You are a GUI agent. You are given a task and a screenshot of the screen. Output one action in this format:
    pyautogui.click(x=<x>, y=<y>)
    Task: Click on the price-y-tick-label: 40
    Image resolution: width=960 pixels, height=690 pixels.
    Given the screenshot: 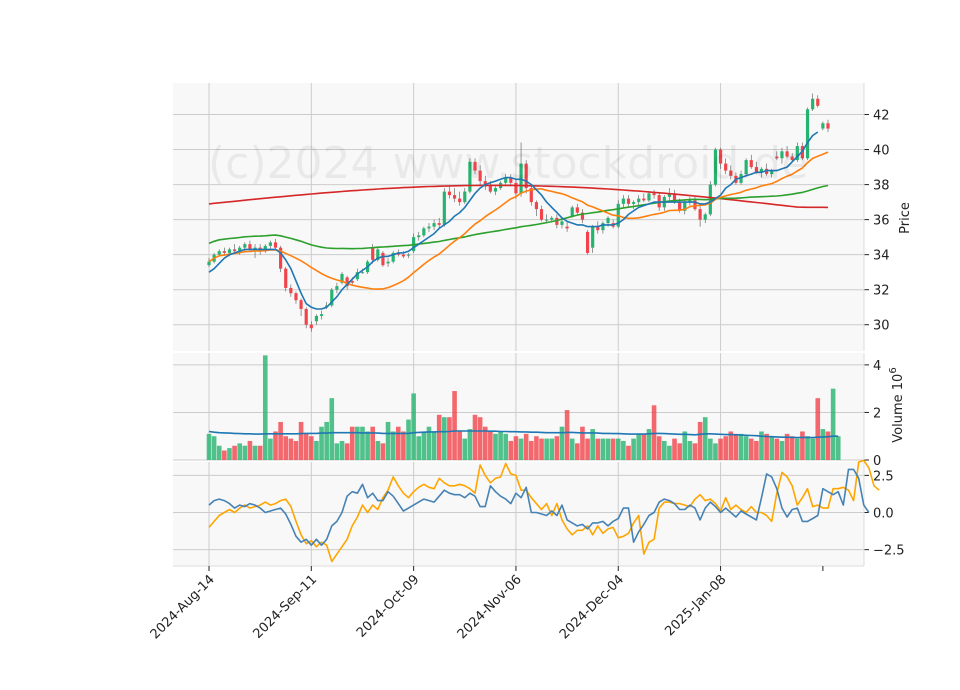 What is the action you would take?
    pyautogui.click(x=881, y=151)
    